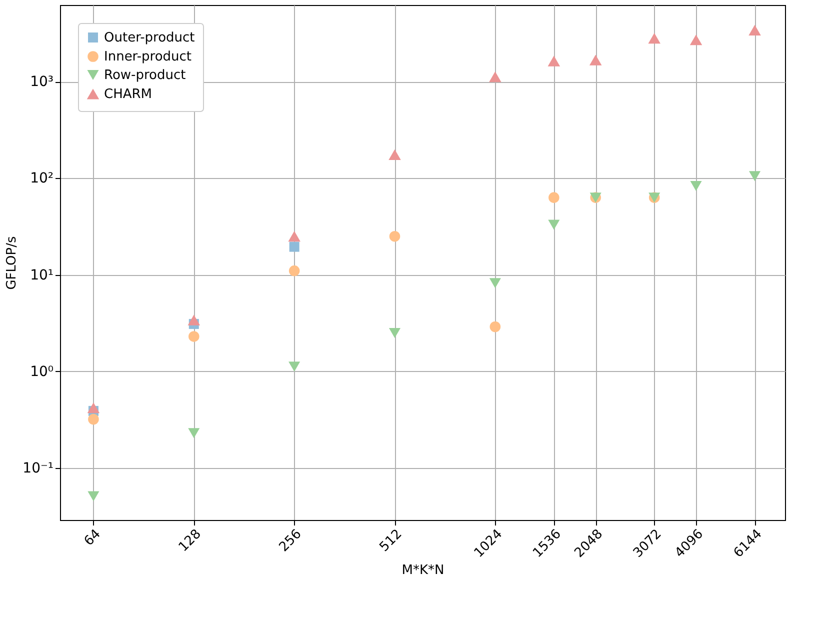 This screenshot has height=617, width=833. I want to click on legend-label: Row-product, so click(145, 75).